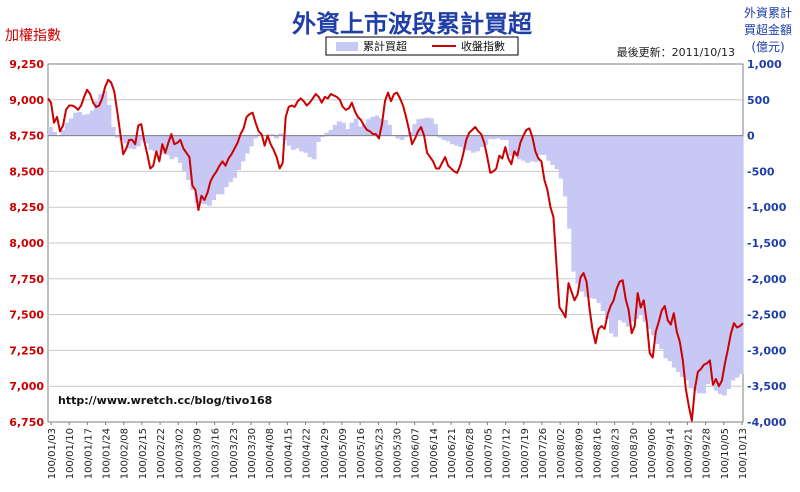 This screenshot has width=800, height=492. I want to click on legend: 累計買超 收盤指數, so click(422, 46).